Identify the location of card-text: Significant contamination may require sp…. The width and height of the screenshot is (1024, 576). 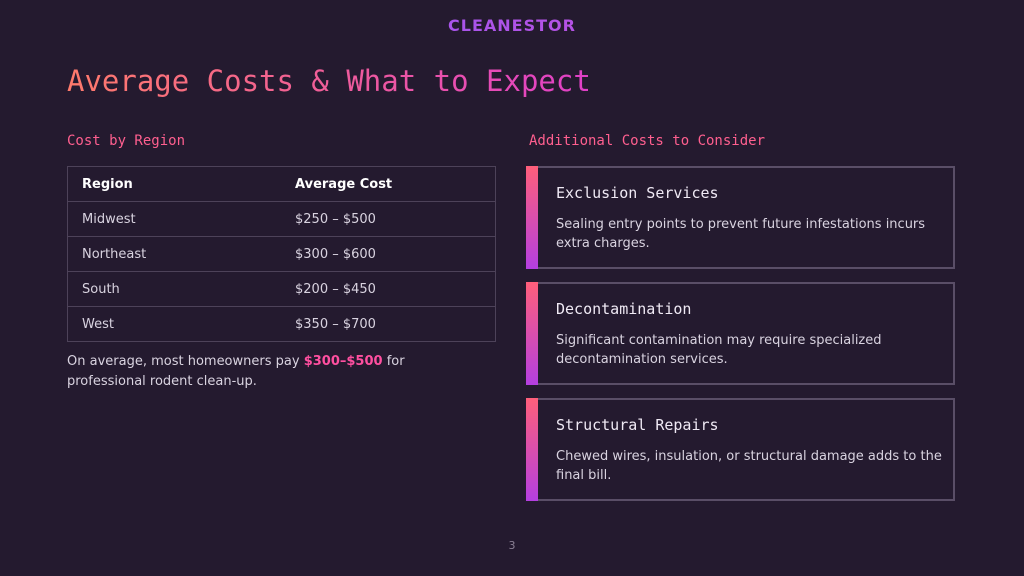
(719, 350).